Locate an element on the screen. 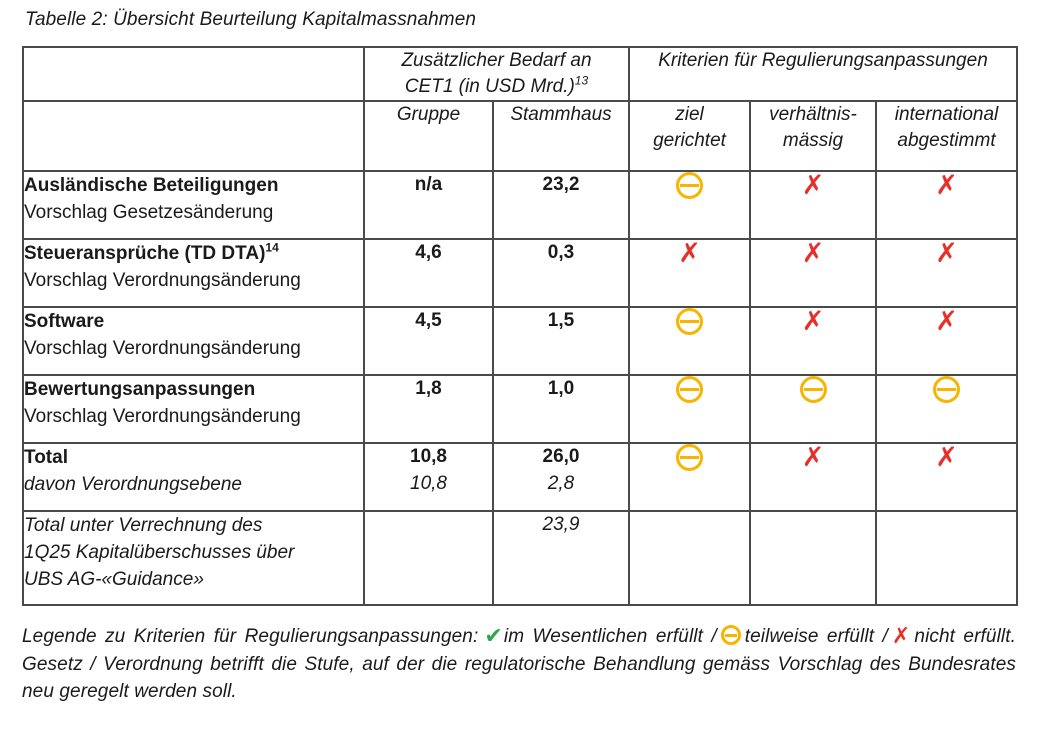 The image size is (1038, 730). row-label-cell: Total davon Verordnungsebene is located at coordinates (193, 477).